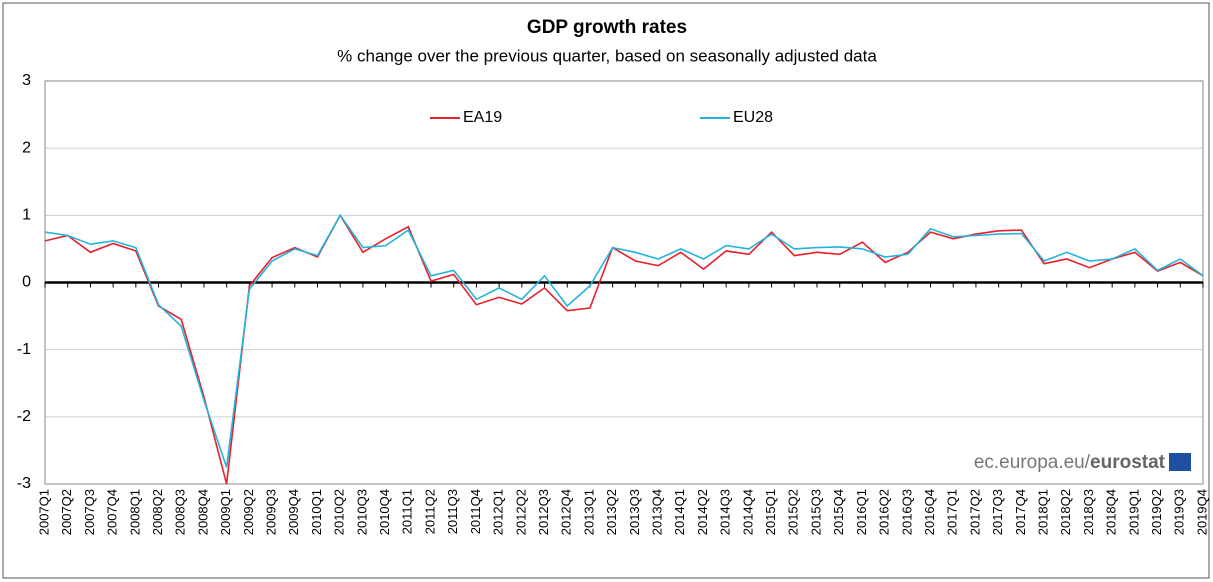 The image size is (1213, 582). What do you see at coordinates (248, 512) in the screenshot?
I see `x-tick-label: 2009Q2` at bounding box center [248, 512].